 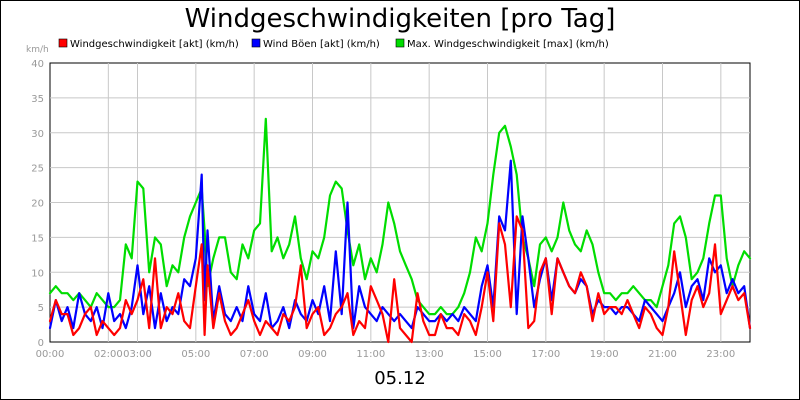 I want to click on y-axis-unit-label: km/h, so click(x=37, y=50).